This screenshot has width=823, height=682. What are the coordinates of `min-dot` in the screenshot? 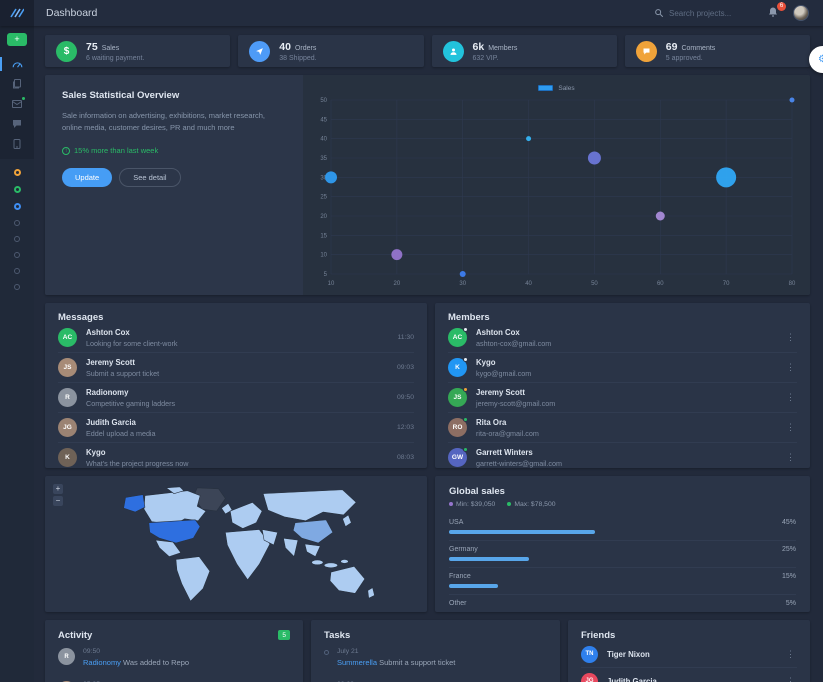 It's located at (451, 504).